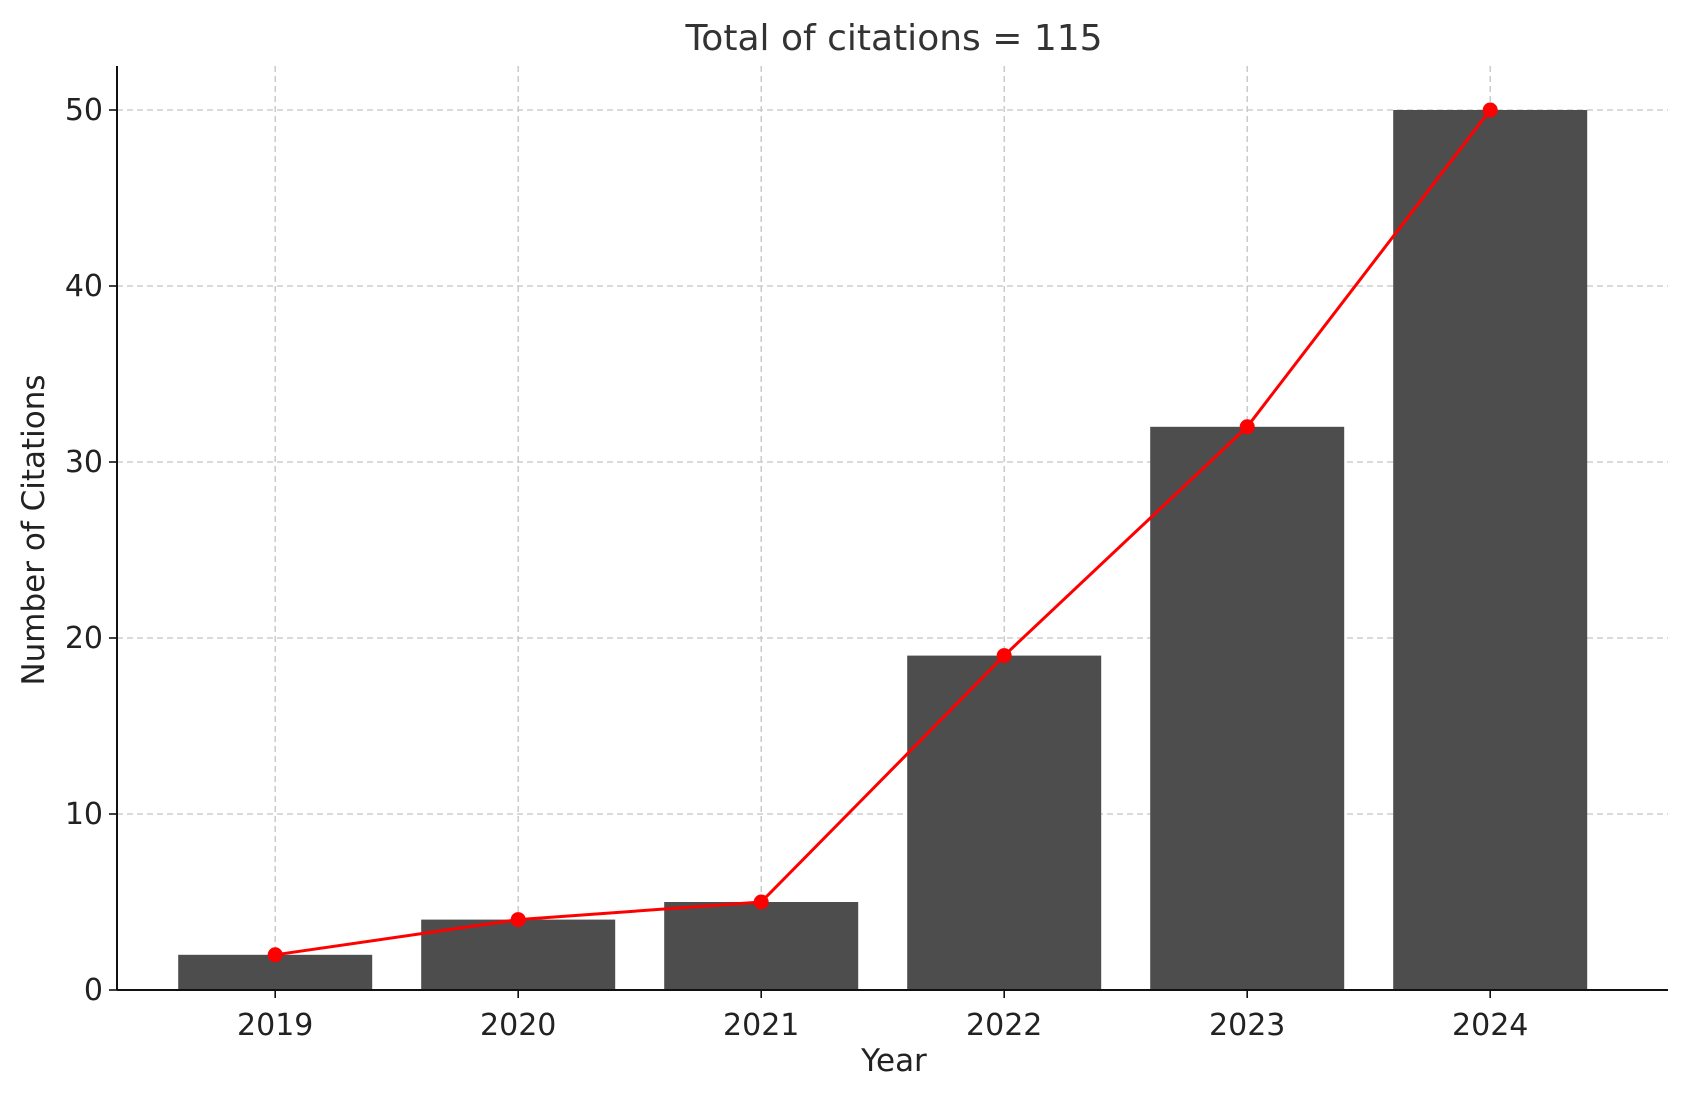 The width and height of the screenshot is (1686, 1097). Describe the element at coordinates (1004, 656) in the screenshot. I see `trend-point-2022` at that location.